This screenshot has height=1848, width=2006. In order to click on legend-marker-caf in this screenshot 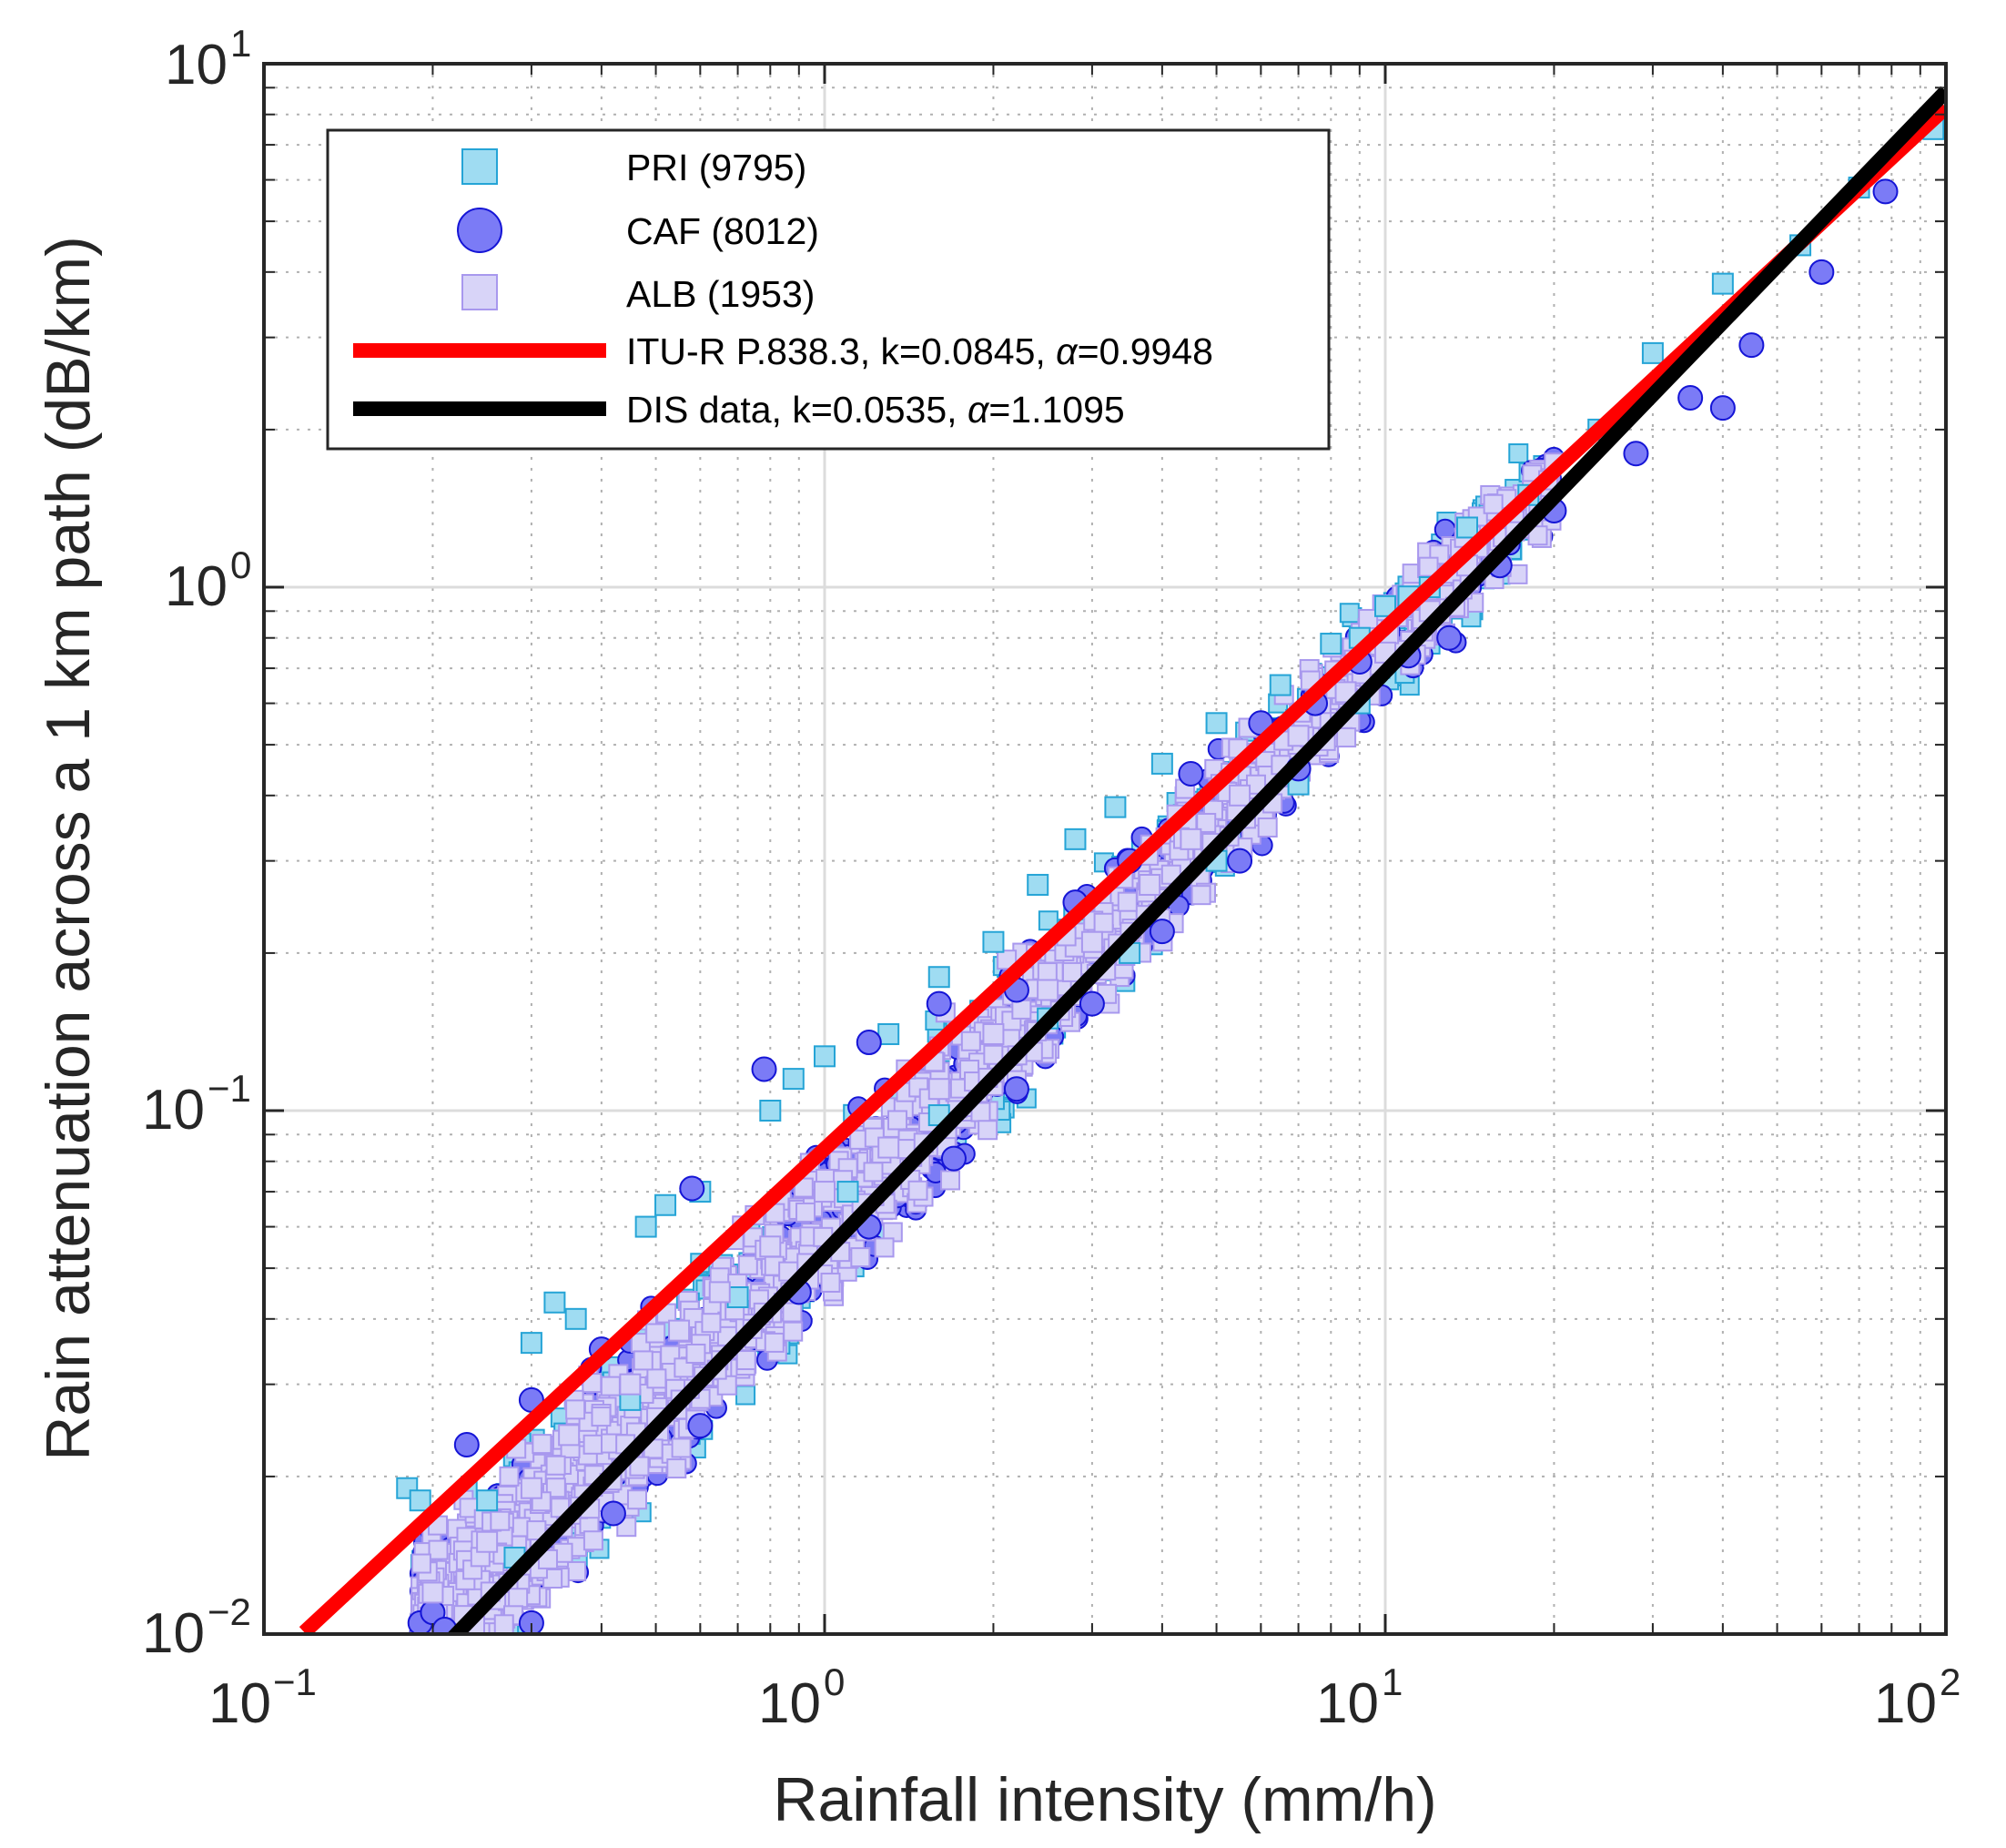, I will do `click(480, 230)`.